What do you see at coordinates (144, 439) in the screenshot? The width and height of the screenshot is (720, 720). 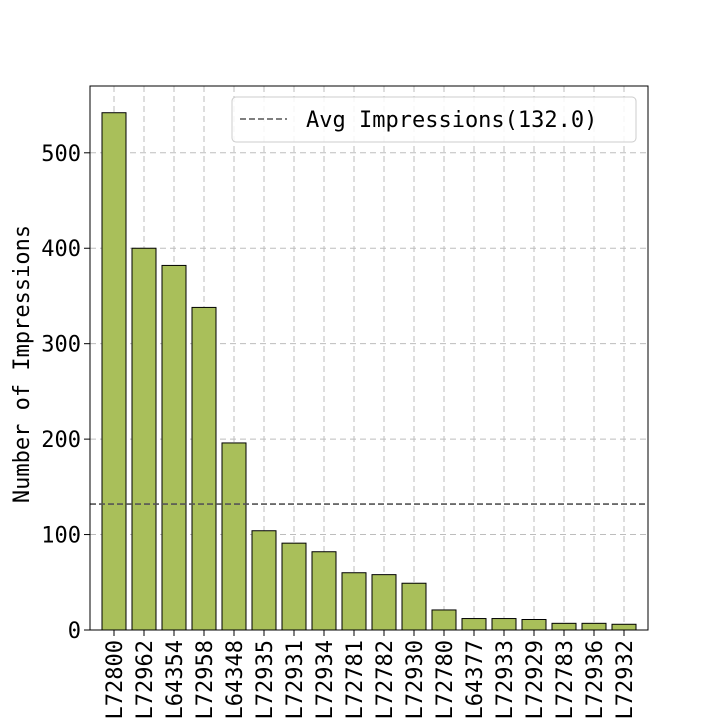 I see `bar-L72962` at bounding box center [144, 439].